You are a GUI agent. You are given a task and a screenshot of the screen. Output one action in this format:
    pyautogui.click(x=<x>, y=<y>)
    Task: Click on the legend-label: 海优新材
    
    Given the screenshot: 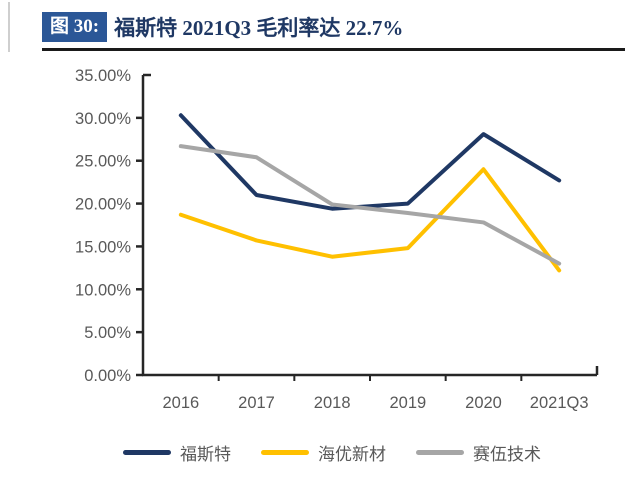 What is the action you would take?
    pyautogui.click(x=352, y=454)
    